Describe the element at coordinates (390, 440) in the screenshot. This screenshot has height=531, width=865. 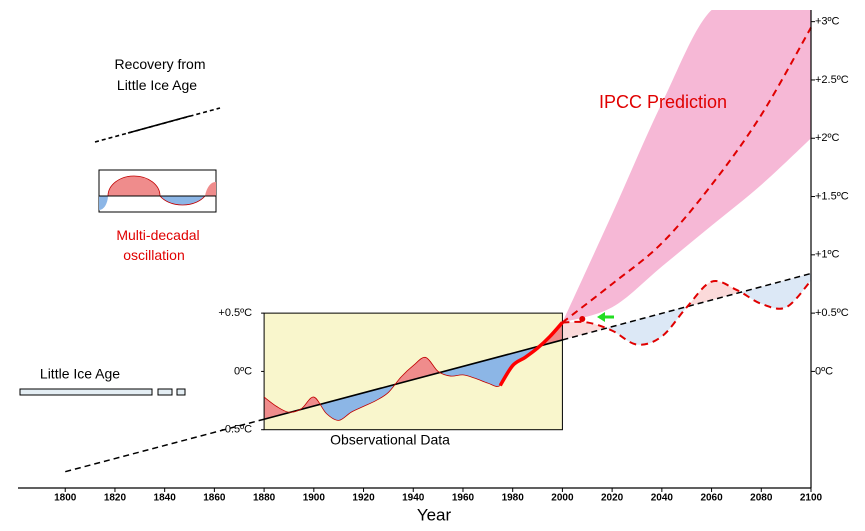
I see `annotation: Observational Data` at that location.